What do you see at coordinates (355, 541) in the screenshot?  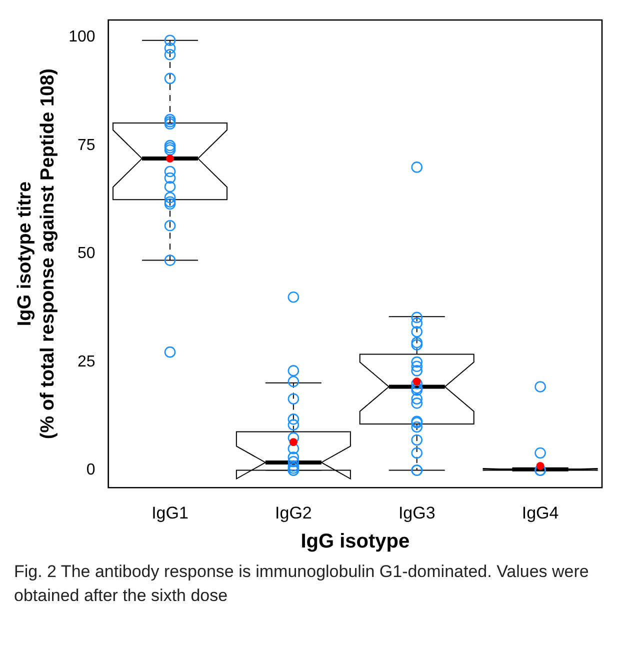 I see `x-axis-title: IgG isotype` at bounding box center [355, 541].